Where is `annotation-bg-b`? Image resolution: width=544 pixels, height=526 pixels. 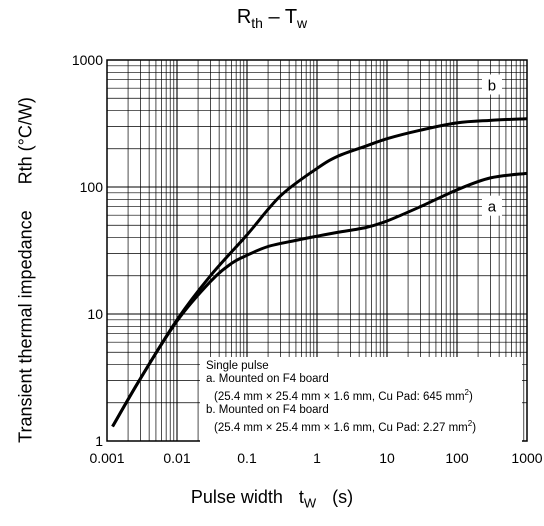
annotation-bg-b is located at coordinates (491, 84).